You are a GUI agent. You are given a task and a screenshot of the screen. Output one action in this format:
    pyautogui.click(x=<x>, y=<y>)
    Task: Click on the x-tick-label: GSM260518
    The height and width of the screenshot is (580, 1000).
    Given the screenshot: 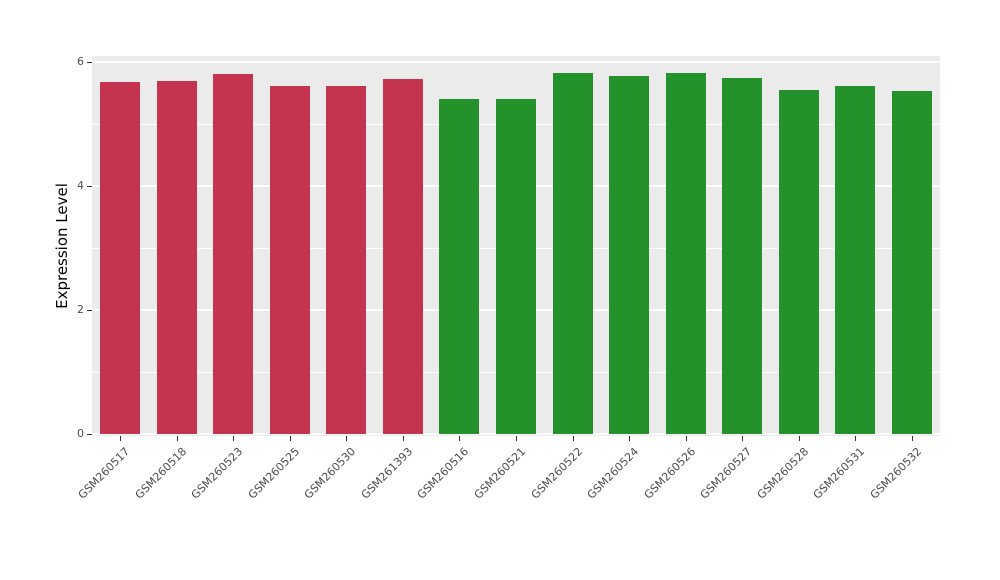 What is the action you would take?
    pyautogui.click(x=161, y=473)
    